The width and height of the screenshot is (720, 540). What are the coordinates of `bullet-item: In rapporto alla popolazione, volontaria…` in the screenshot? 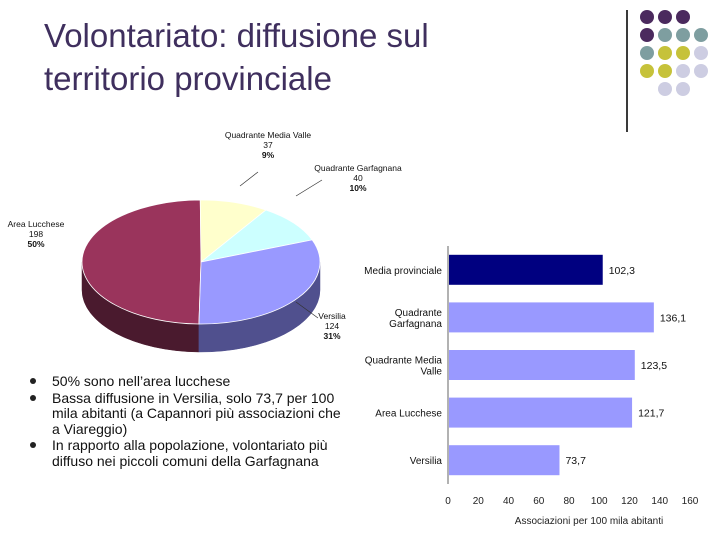 It's located at (190, 453).